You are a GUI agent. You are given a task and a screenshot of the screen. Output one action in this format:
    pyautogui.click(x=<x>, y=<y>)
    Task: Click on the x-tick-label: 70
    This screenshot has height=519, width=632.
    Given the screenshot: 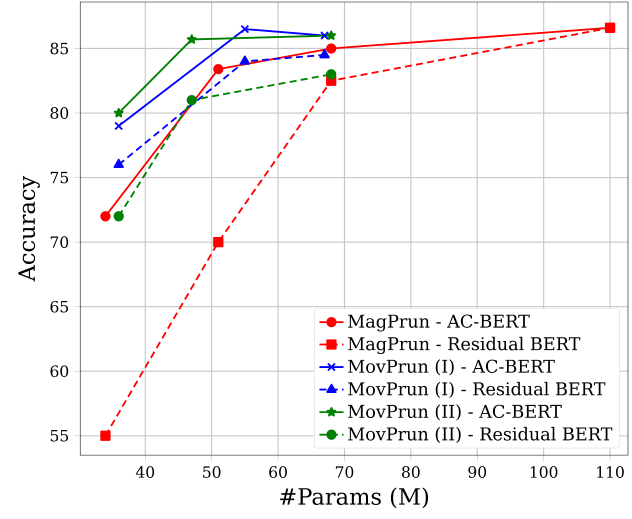 What is the action you would take?
    pyautogui.click(x=345, y=472)
    